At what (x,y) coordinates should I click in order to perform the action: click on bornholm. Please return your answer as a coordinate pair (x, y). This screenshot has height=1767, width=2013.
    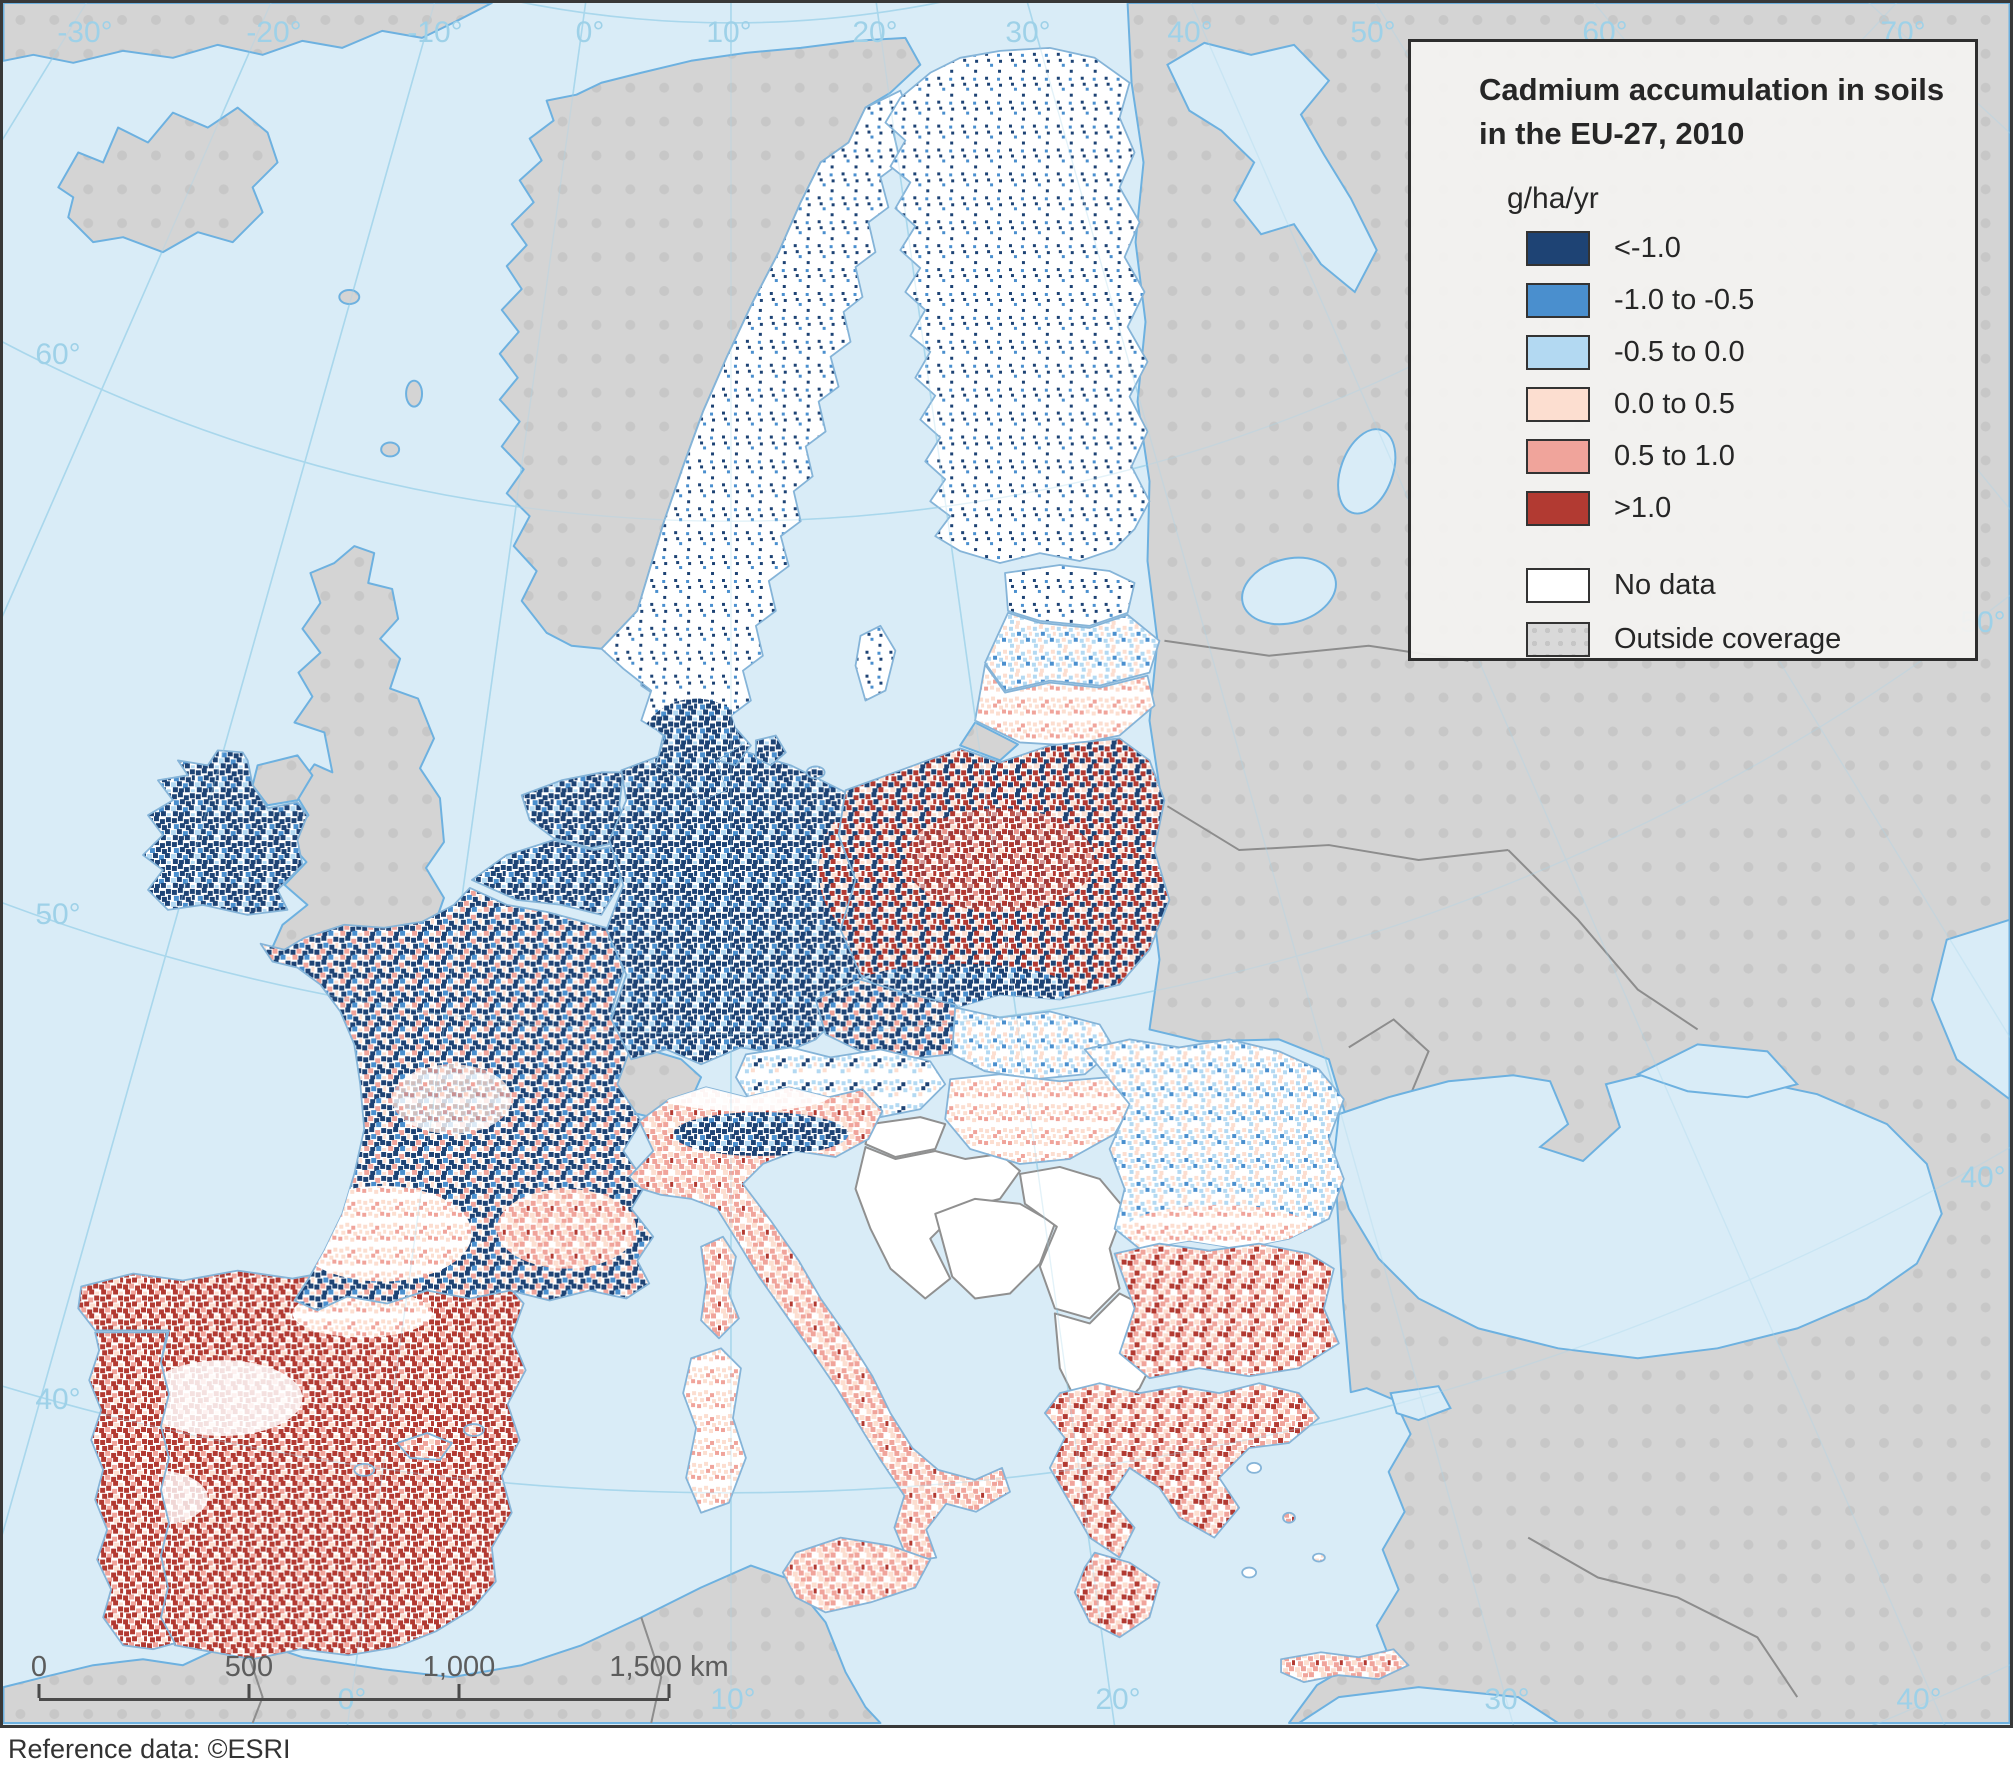
    Looking at the image, I should click on (815, 772).